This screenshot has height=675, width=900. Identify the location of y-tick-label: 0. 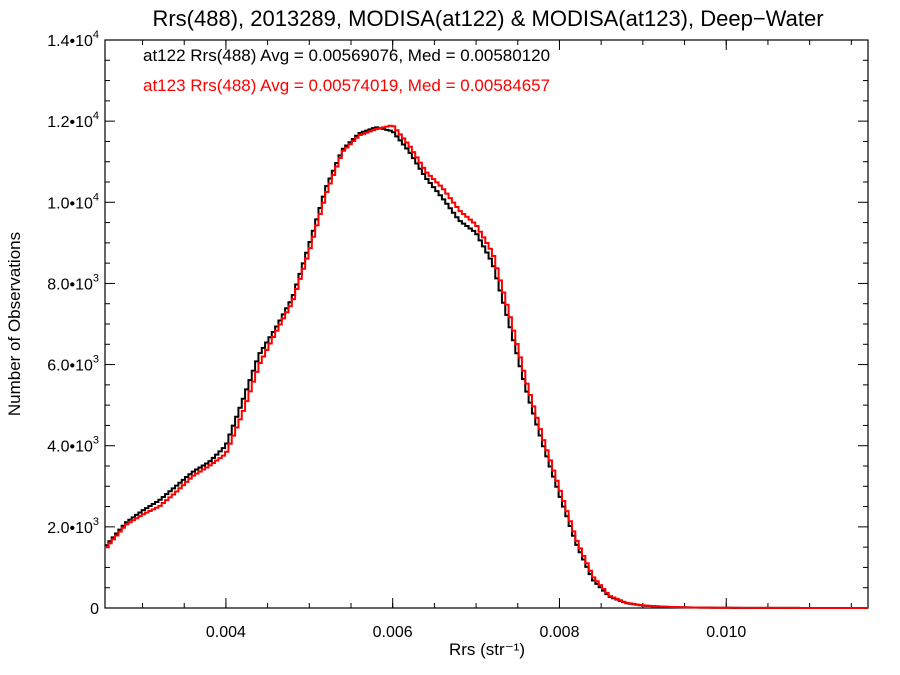
(94, 609).